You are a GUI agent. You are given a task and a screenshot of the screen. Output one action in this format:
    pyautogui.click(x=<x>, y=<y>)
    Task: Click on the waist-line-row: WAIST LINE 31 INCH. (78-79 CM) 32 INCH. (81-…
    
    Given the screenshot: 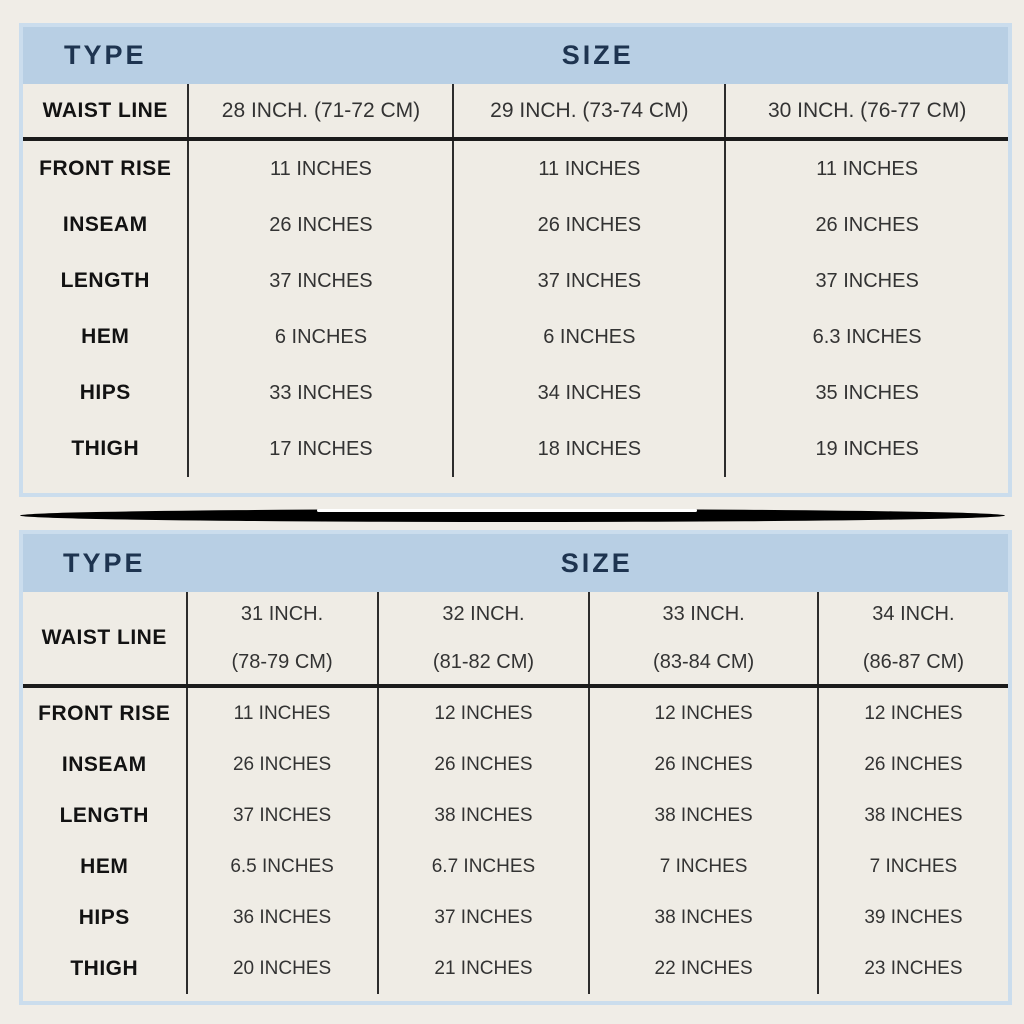 What is the action you would take?
    pyautogui.click(x=515, y=638)
    